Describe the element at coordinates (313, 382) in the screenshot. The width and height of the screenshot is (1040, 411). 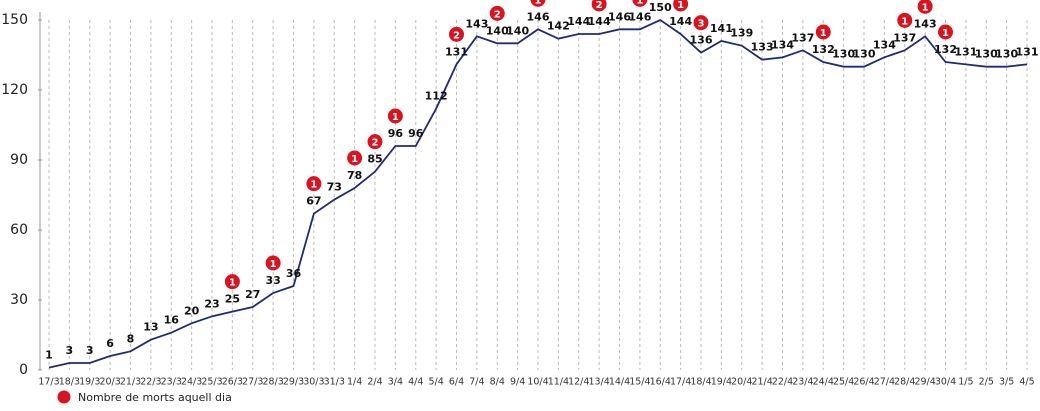
I see `x-tick-label: 30/3` at that location.